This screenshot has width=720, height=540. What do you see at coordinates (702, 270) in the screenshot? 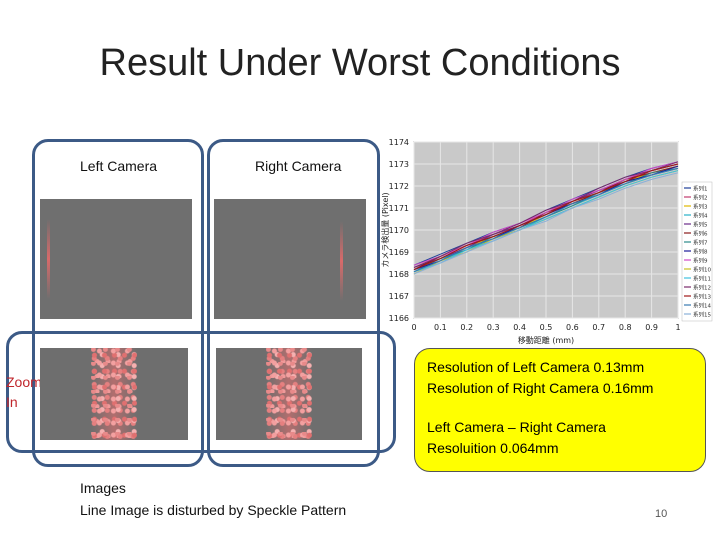
I see `legend-entry: 系列10` at bounding box center [702, 270].